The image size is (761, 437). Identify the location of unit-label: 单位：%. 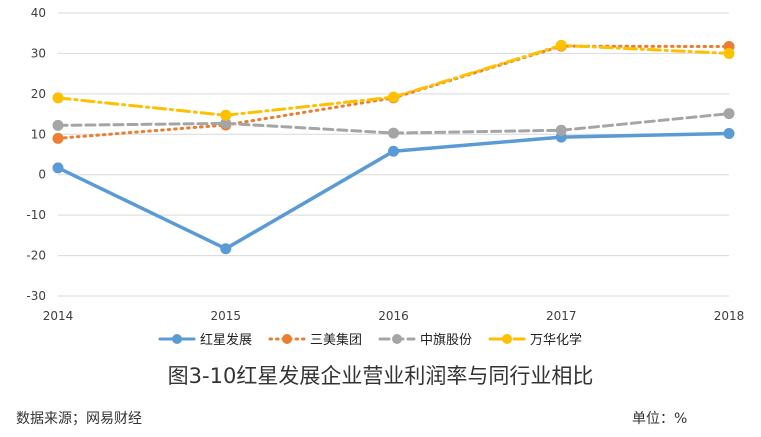
(660, 419).